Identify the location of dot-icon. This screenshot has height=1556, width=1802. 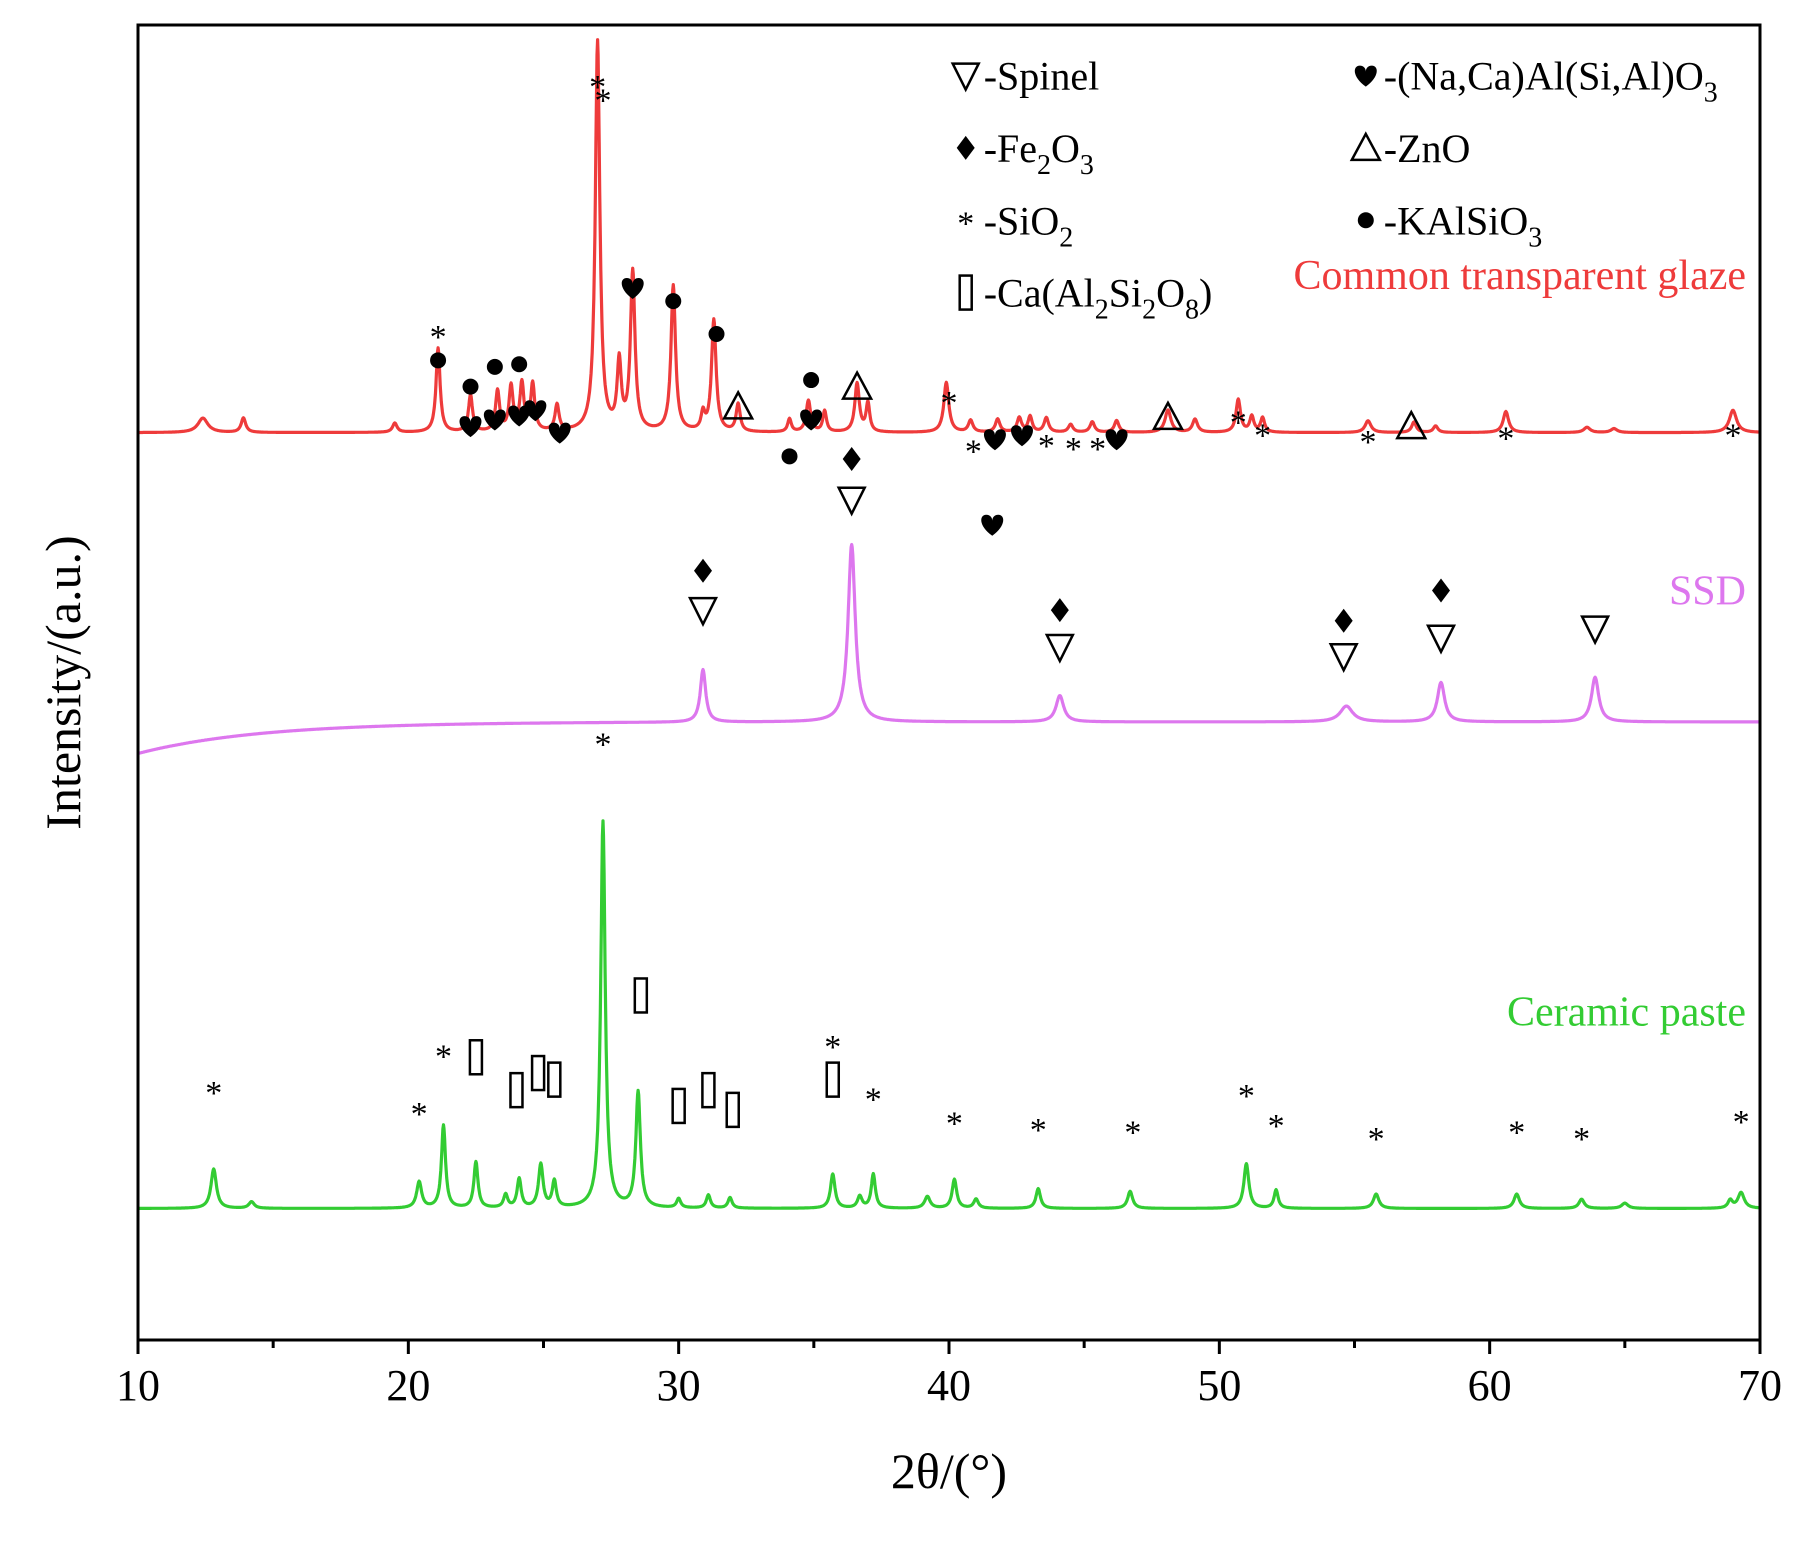
(1365, 220).